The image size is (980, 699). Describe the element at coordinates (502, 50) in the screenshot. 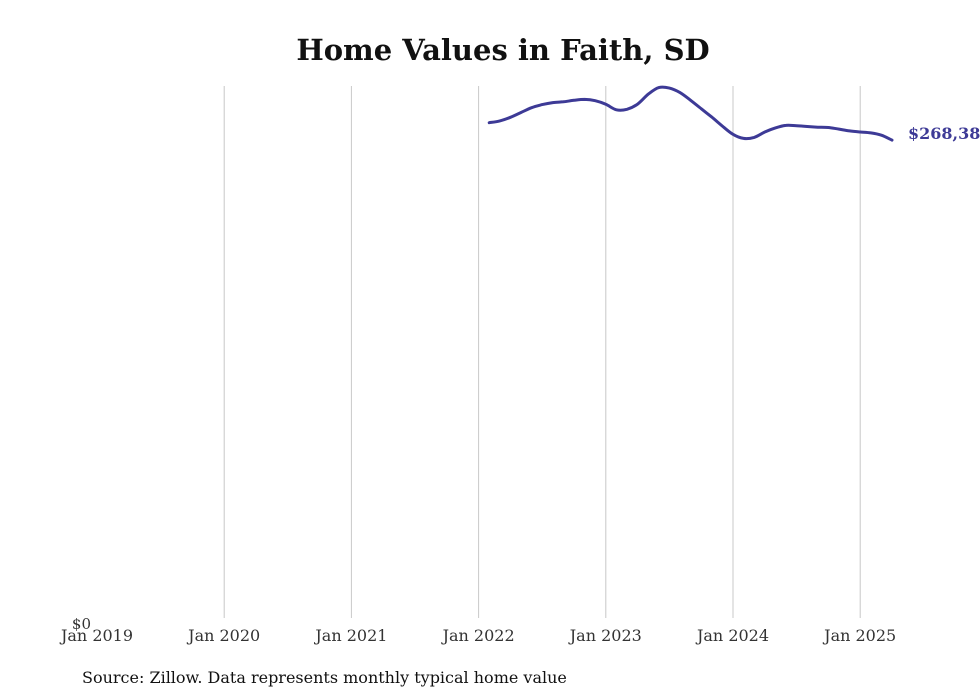

I see `chart-title: Home Values in Faith, SD` at that location.